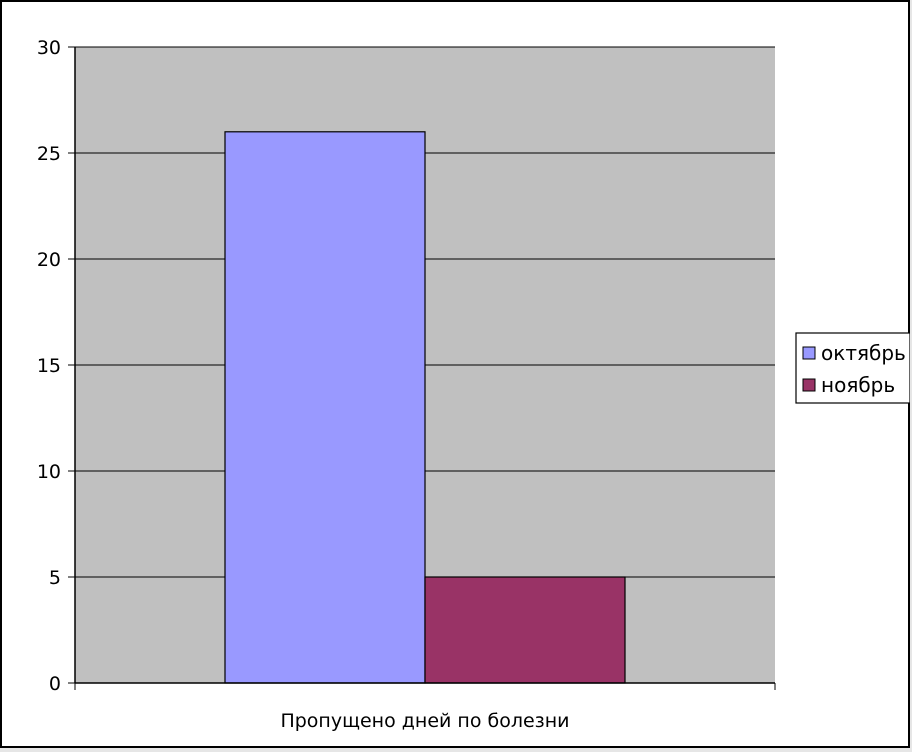 The height and width of the screenshot is (752, 912). Describe the element at coordinates (49, 154) in the screenshot. I see `y-tick-label: 25` at that location.